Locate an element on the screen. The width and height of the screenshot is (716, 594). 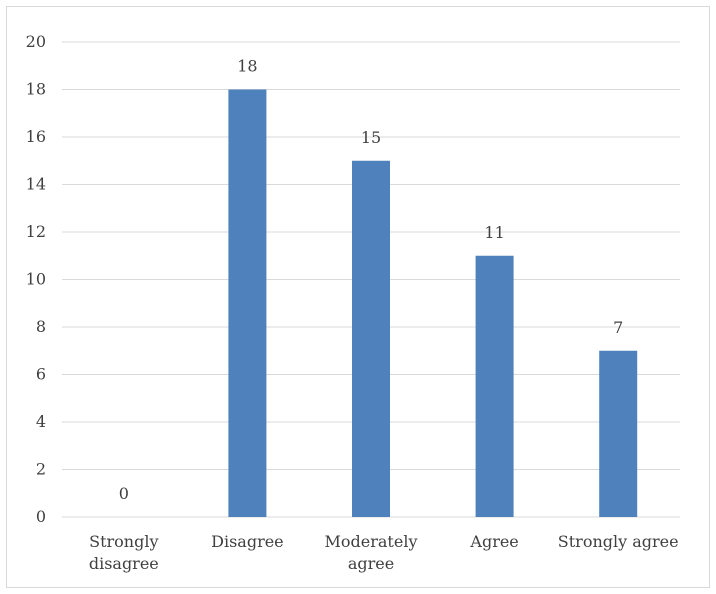
y-tick-label: 6 is located at coordinates (41, 374).